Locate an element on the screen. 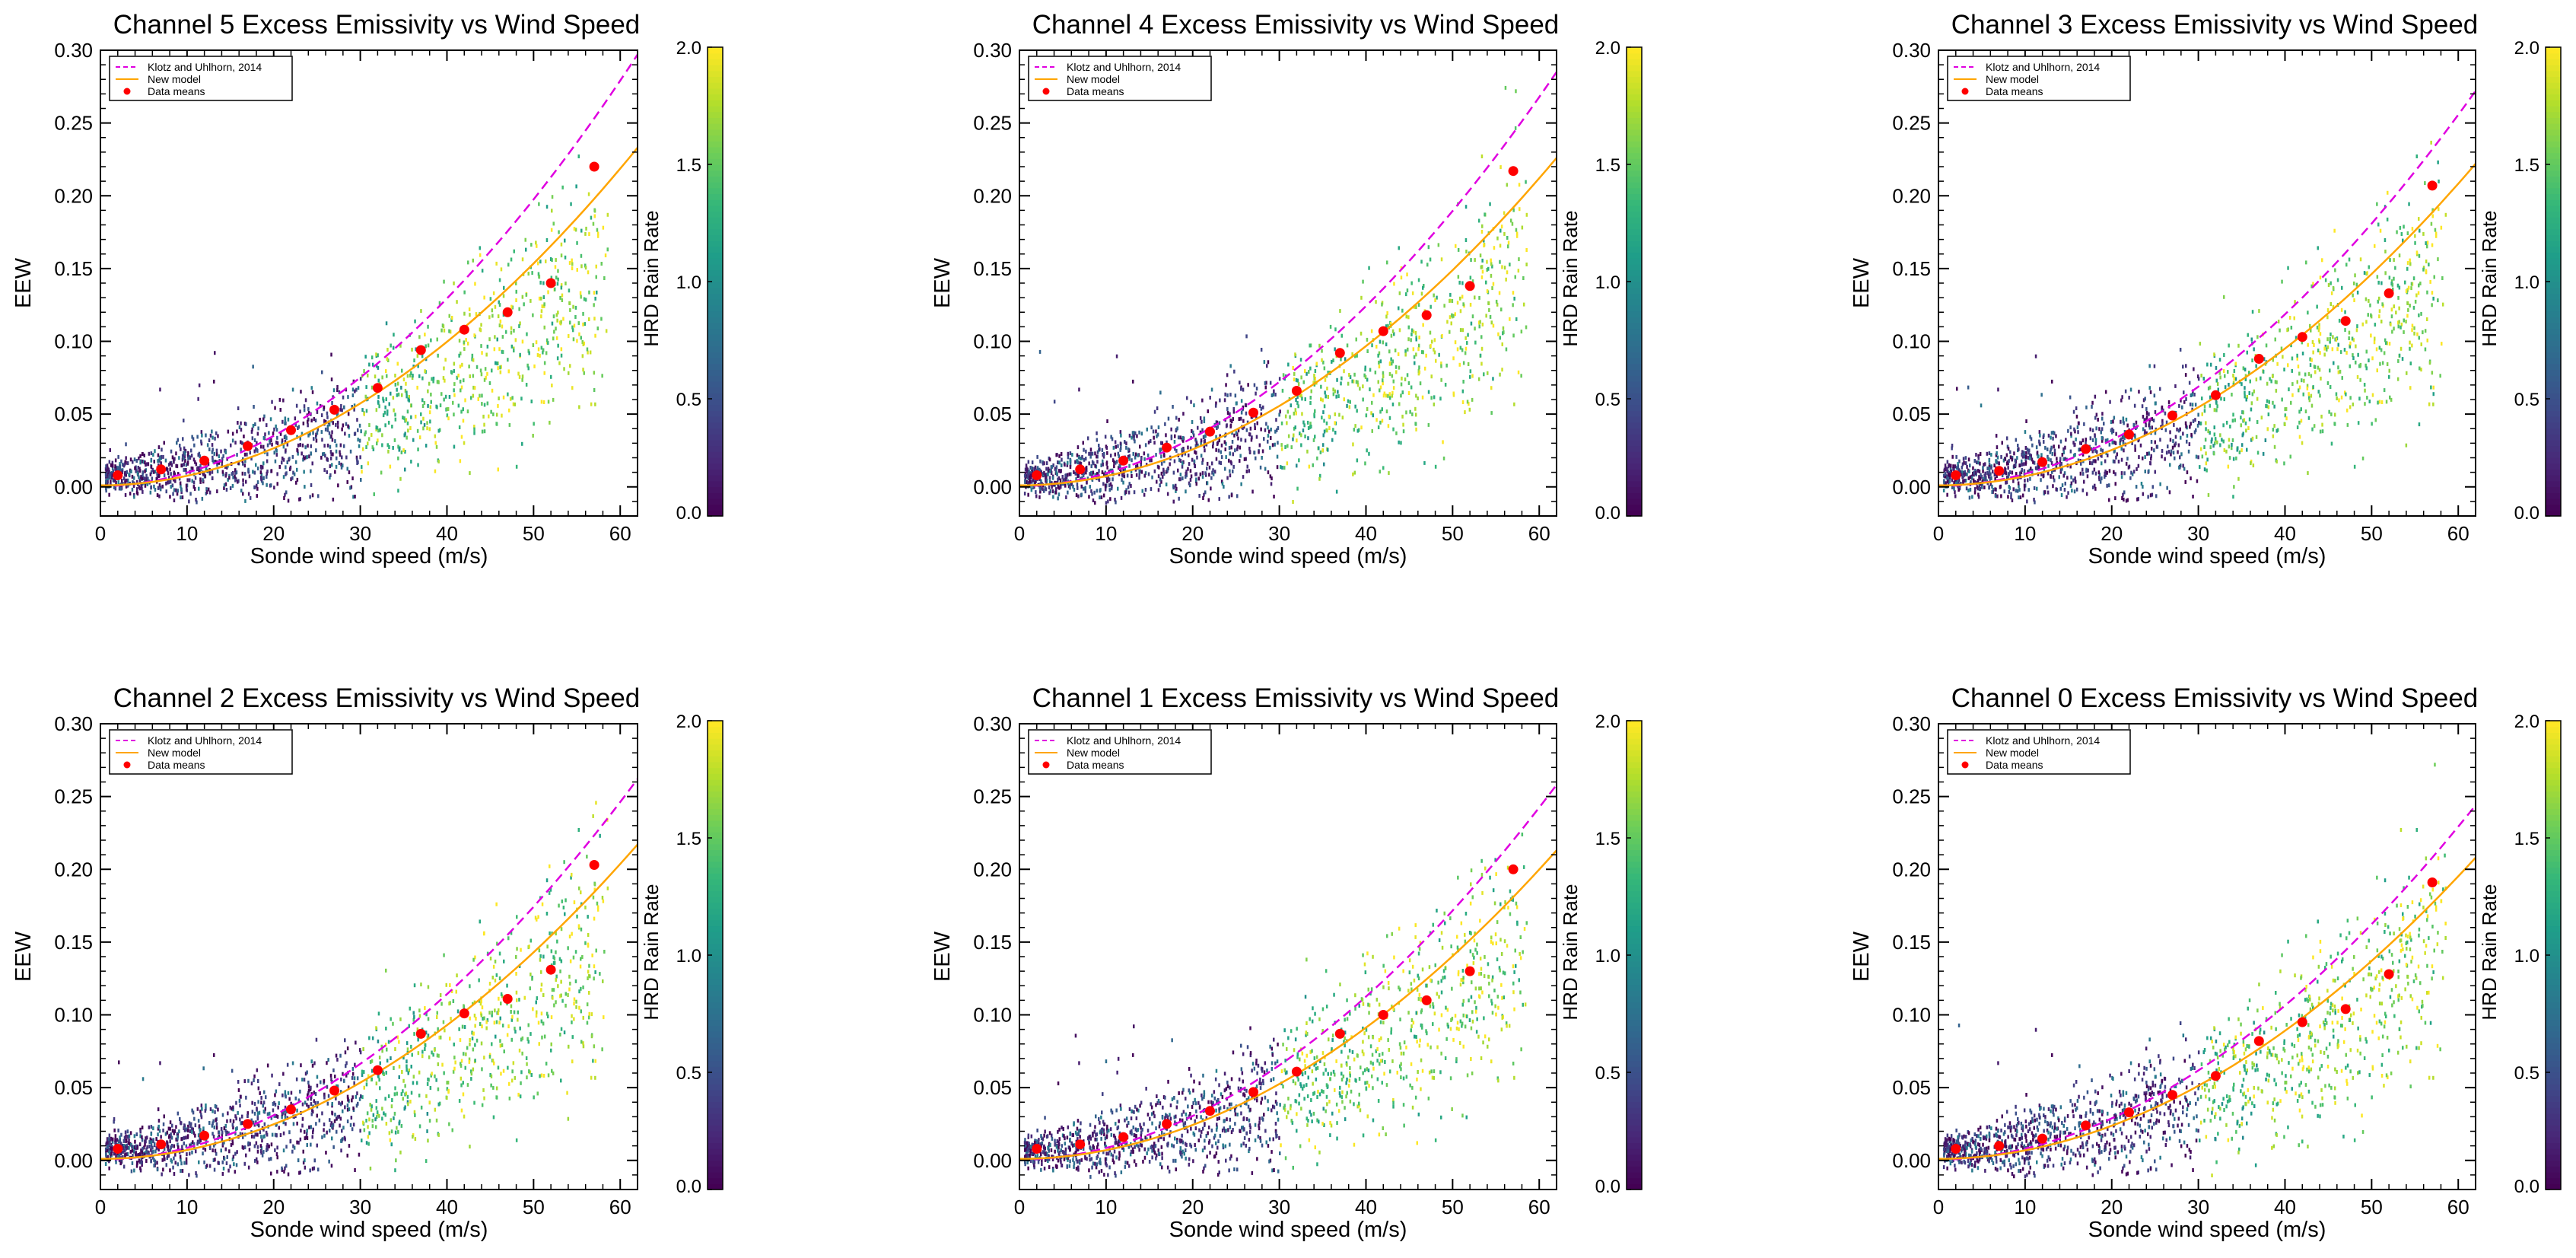  colorbar-tick-label: 0.0 is located at coordinates (1607, 513).